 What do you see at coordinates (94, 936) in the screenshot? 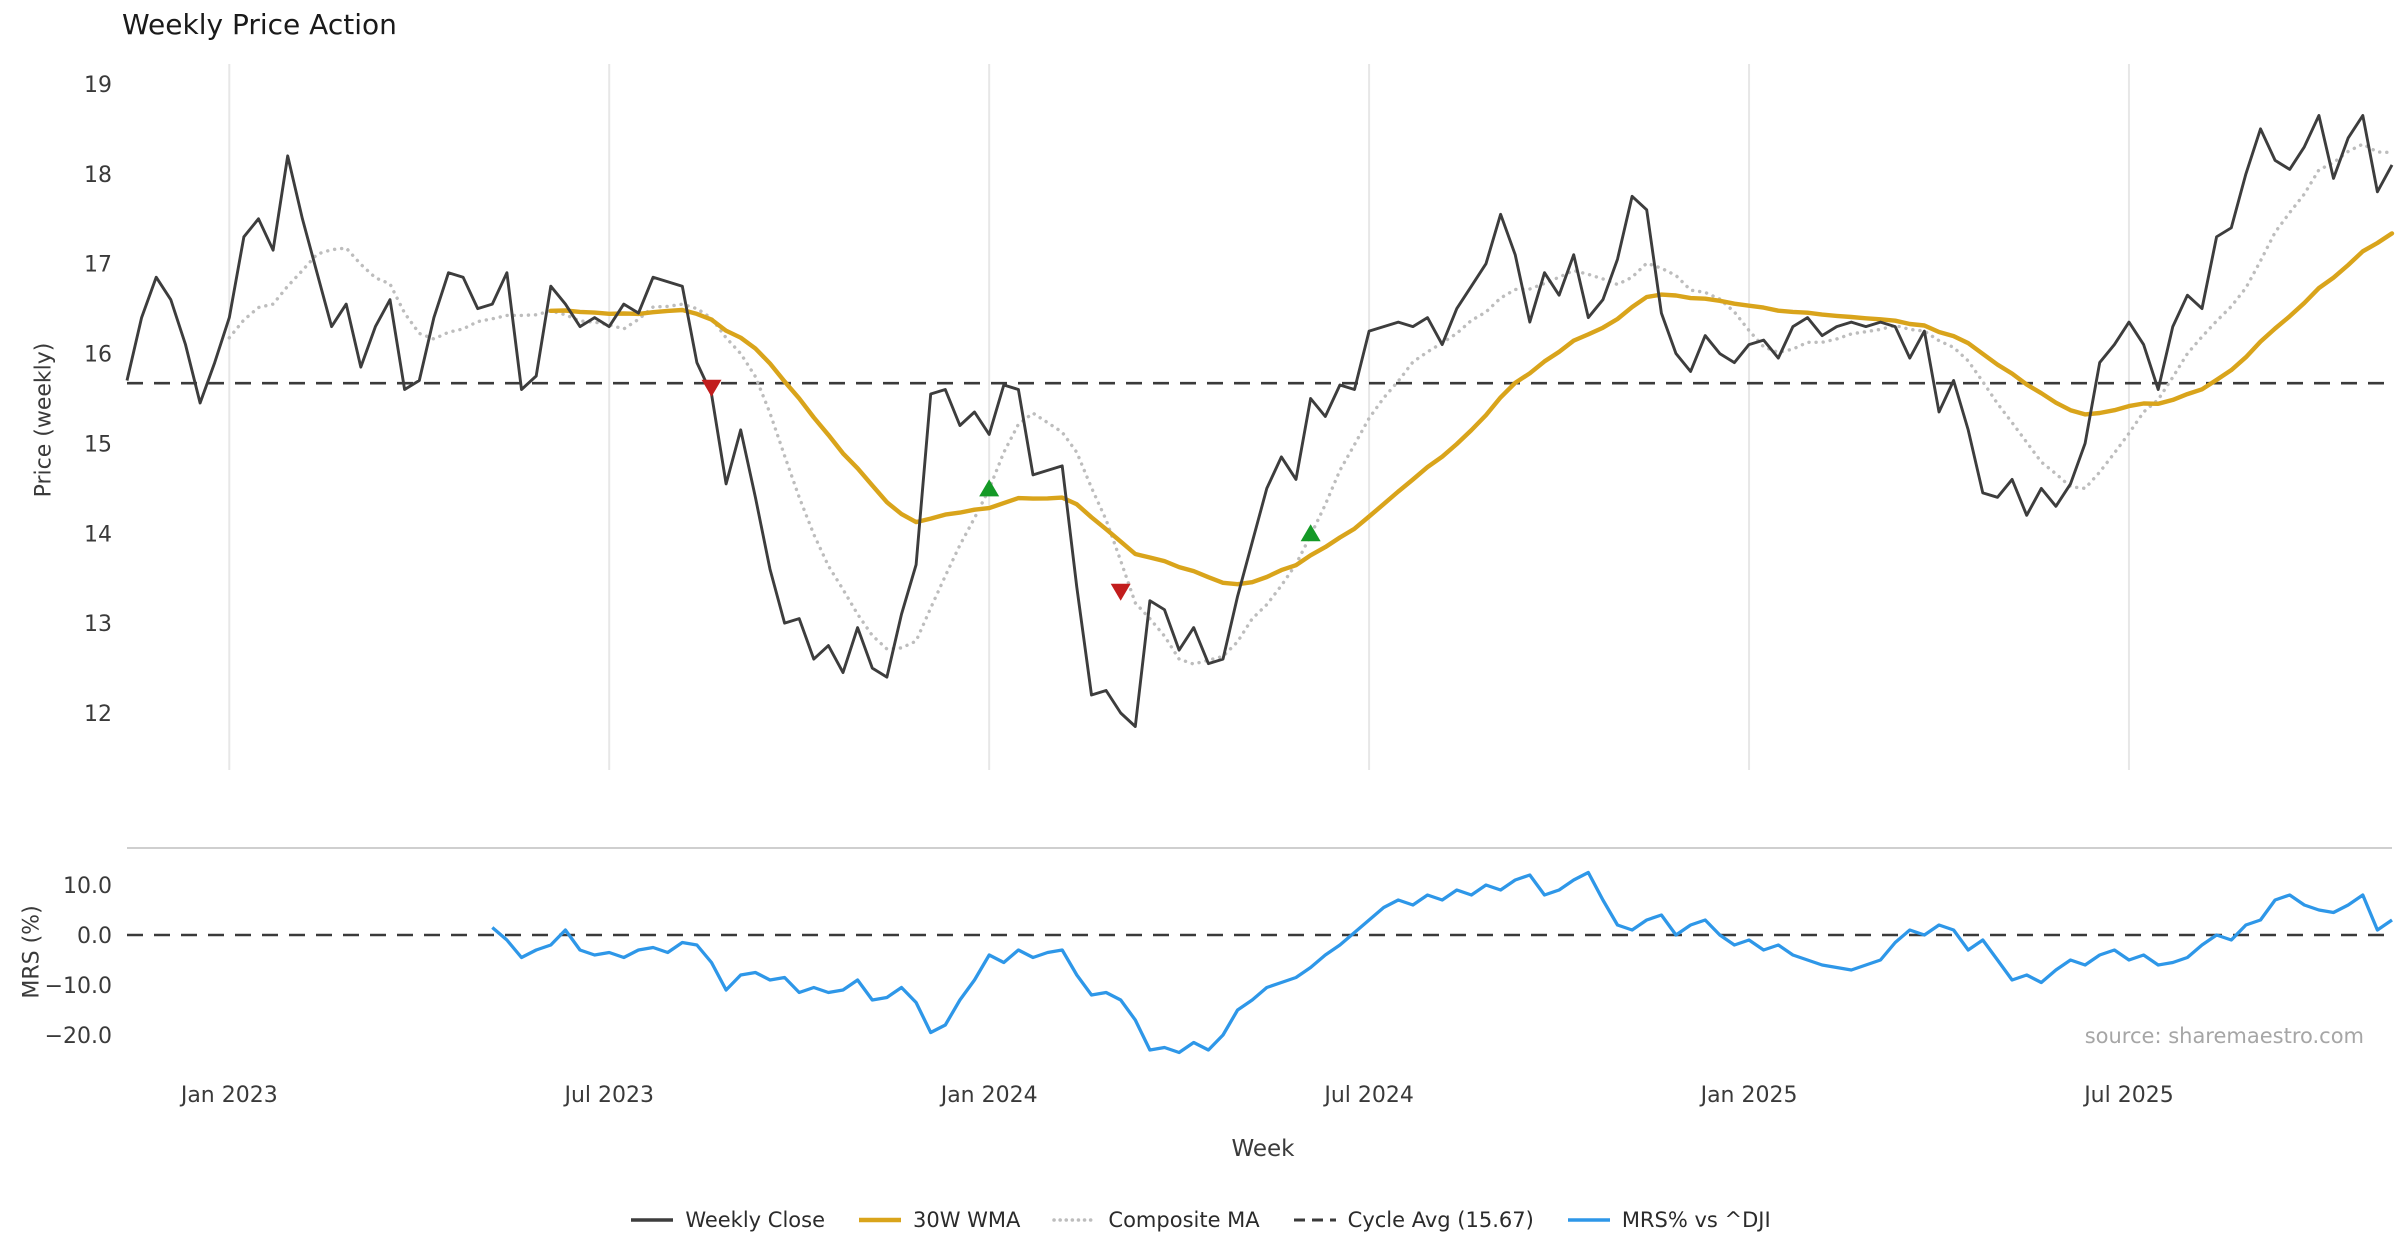
I see `svg-text: 0.0` at bounding box center [94, 936].